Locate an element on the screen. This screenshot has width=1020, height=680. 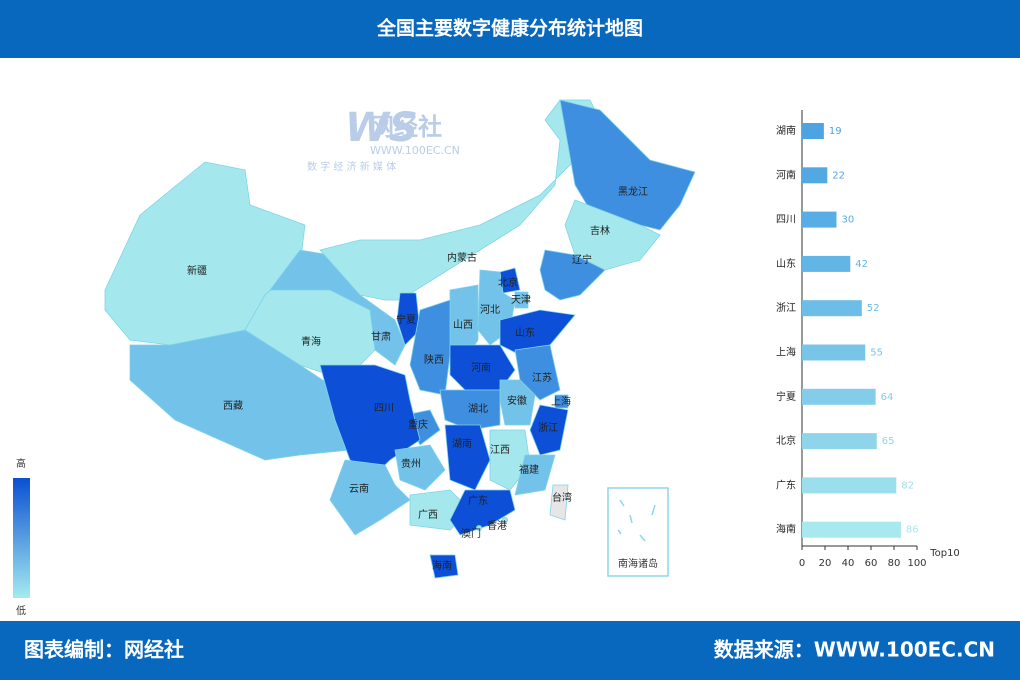
value-label: 55 is located at coordinates (876, 353).